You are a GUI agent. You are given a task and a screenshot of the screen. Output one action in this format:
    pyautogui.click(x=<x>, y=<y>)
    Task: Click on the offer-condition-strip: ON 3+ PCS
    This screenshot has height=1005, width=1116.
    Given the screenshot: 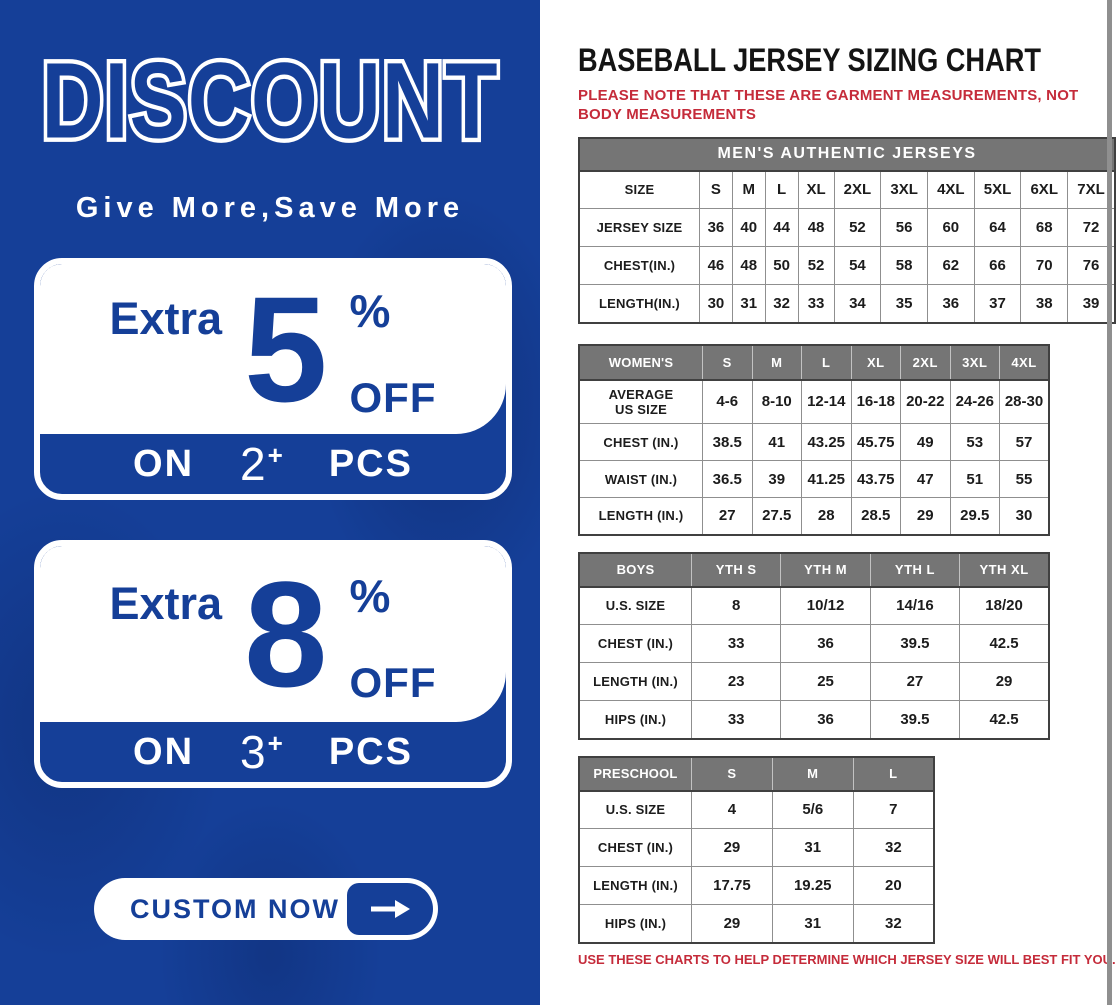 What is the action you would take?
    pyautogui.click(x=273, y=752)
    